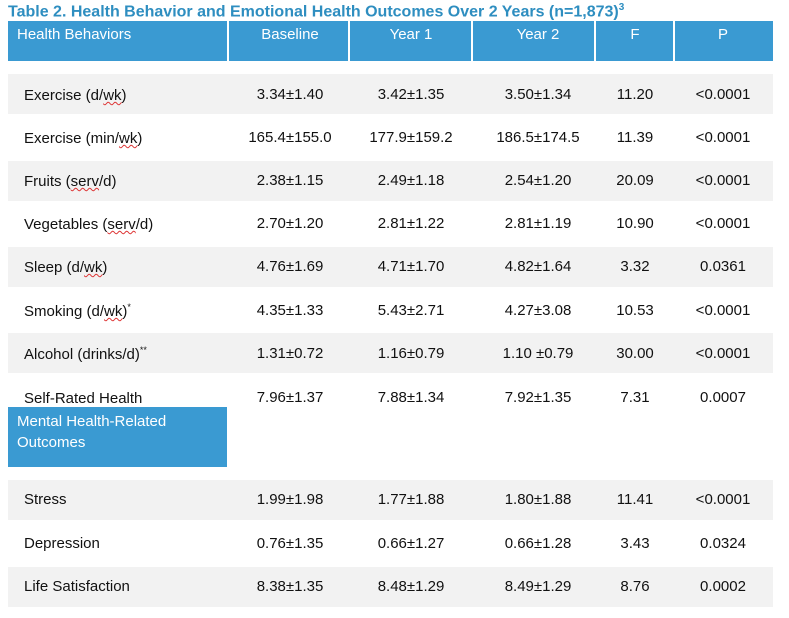  I want to click on baseline-cell: 3.34±1.40, so click(290, 94).